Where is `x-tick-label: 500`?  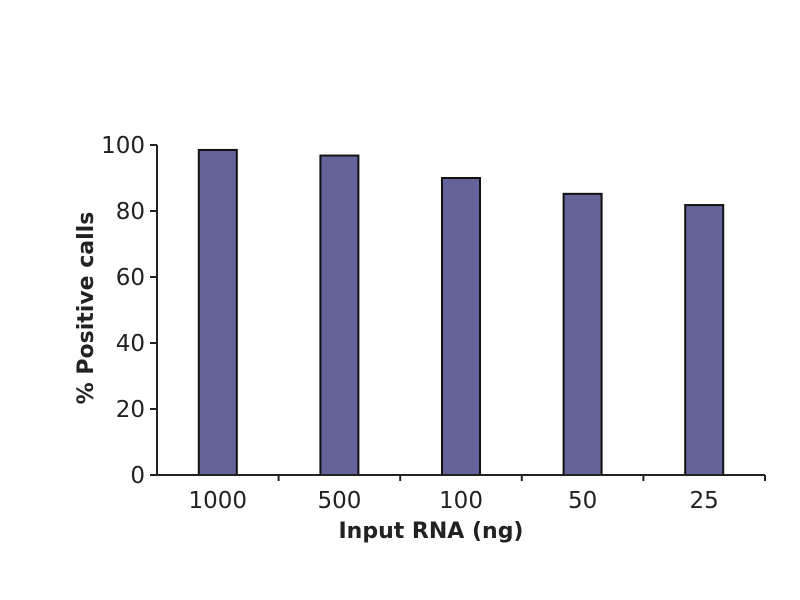
x-tick-label: 500 is located at coordinates (339, 501).